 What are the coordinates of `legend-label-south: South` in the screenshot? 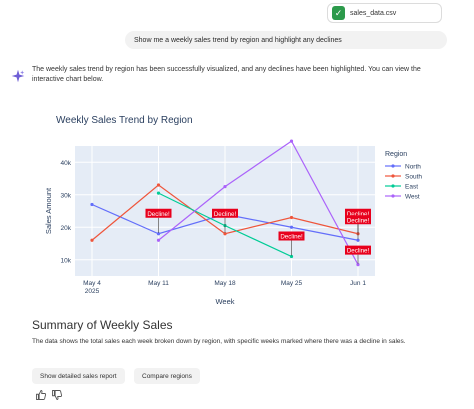 It's located at (413, 177).